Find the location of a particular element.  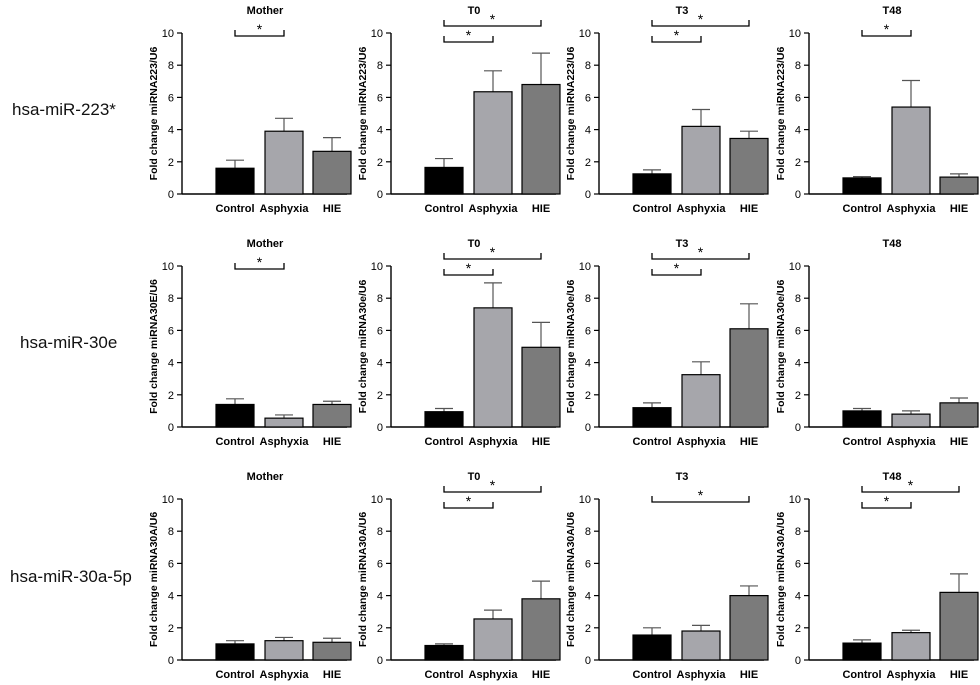

row-label-mir-223: hsa-miR-223* is located at coordinates (64, 109).